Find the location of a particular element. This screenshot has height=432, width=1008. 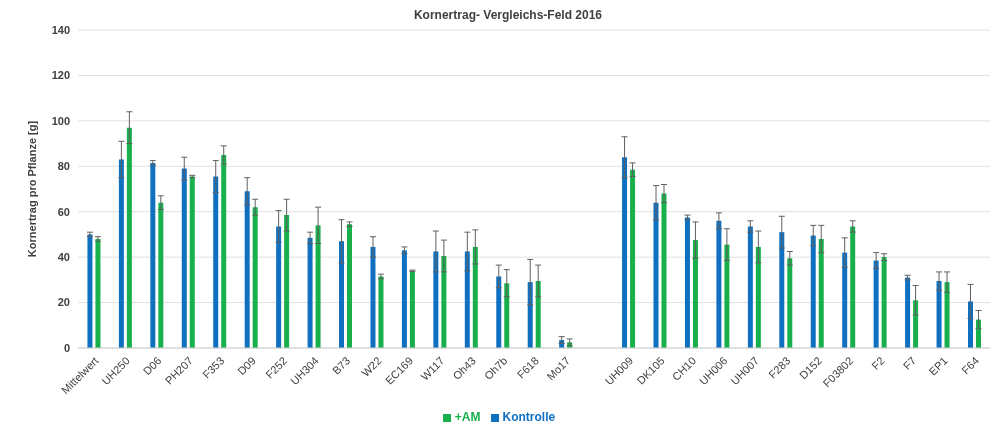

x-tick-label: F7 is located at coordinates (909, 363).